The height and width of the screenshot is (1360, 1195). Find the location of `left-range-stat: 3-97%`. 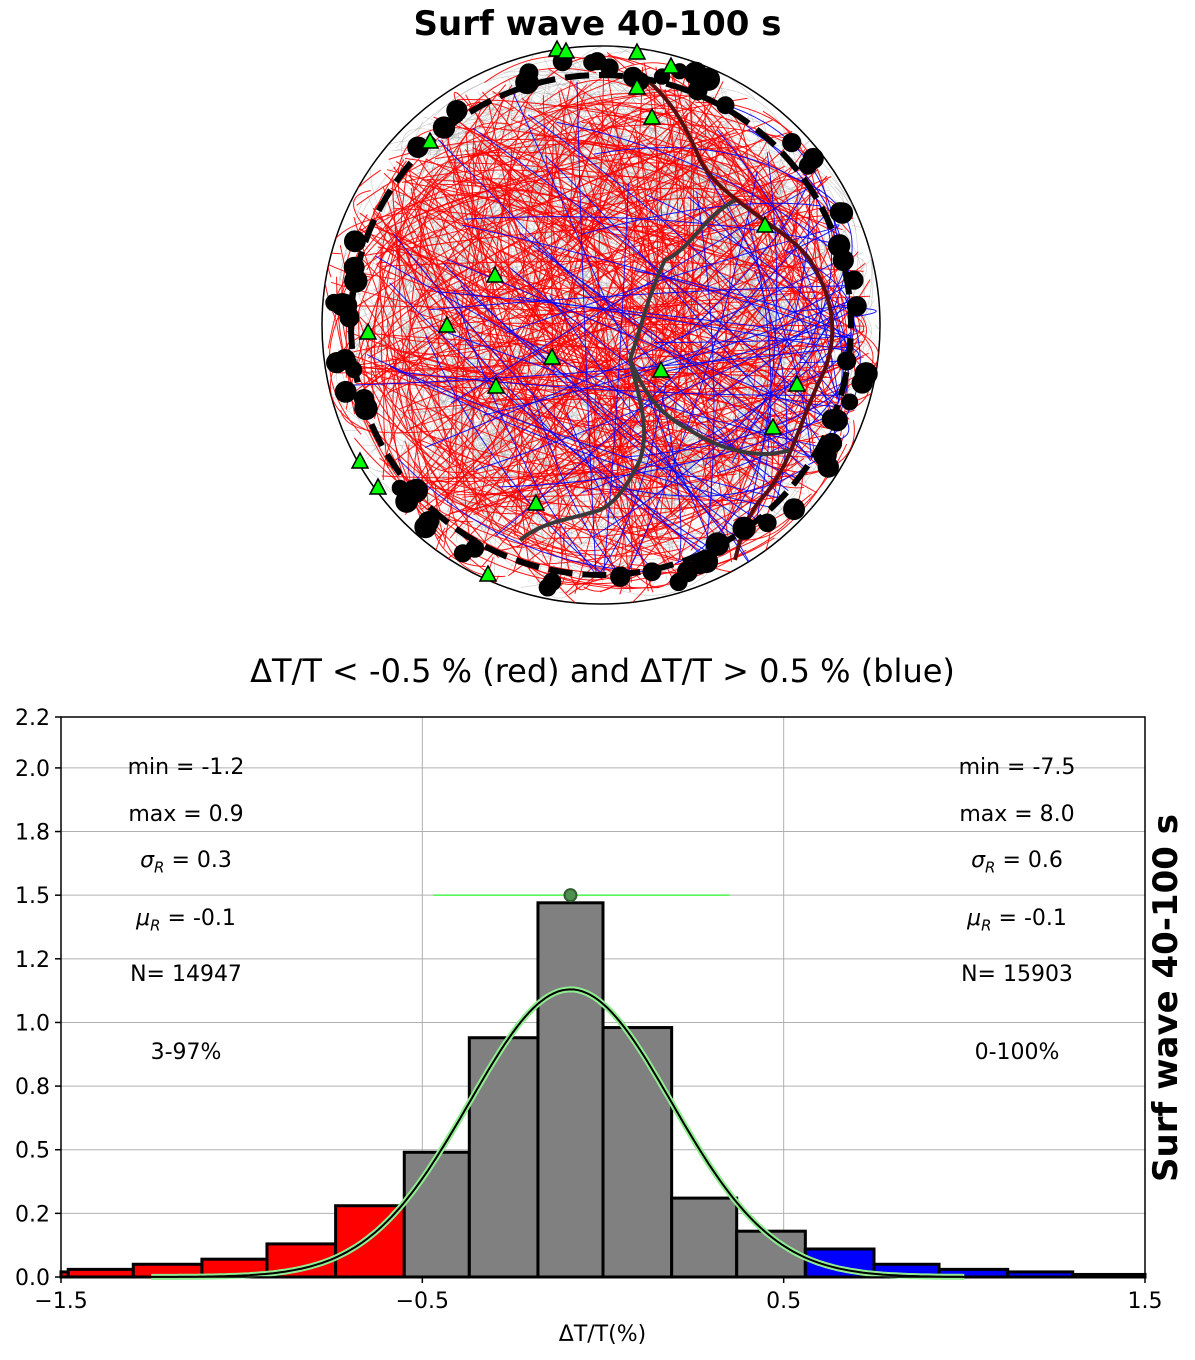

left-range-stat: 3-97% is located at coordinates (186, 1052).